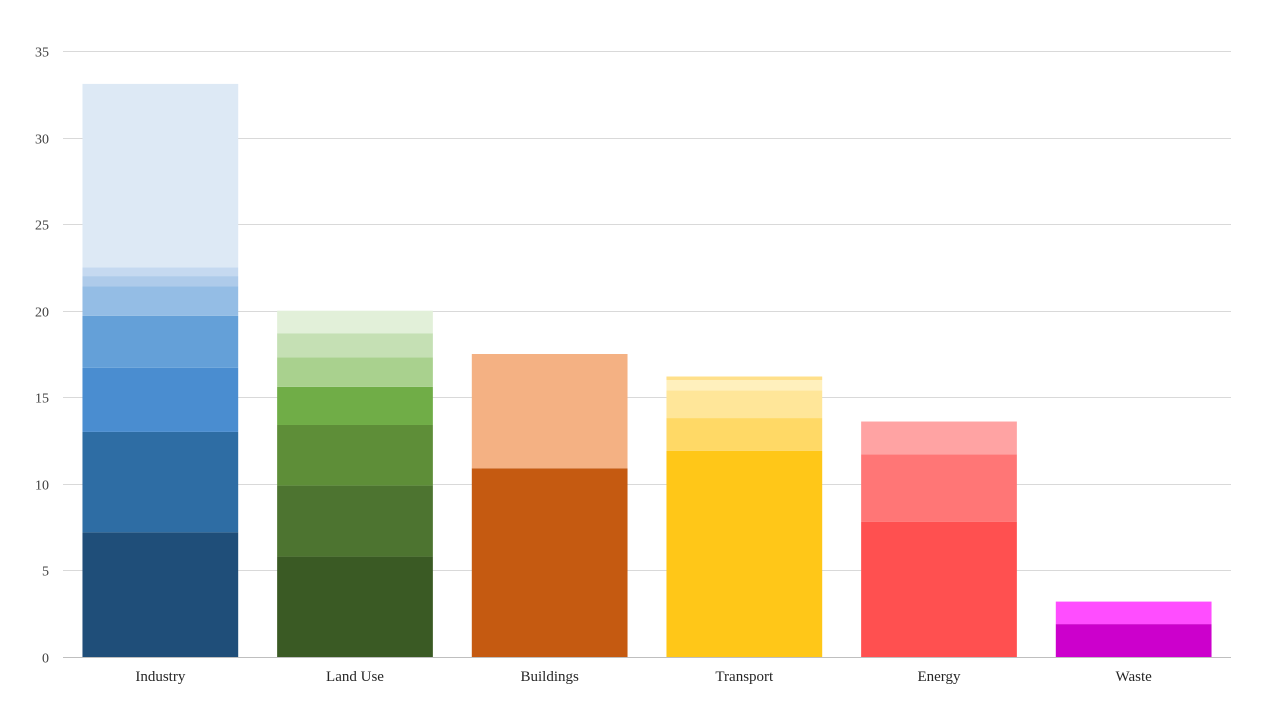 This screenshot has height=720, width=1280. I want to click on bar-buildings, so click(549, 505).